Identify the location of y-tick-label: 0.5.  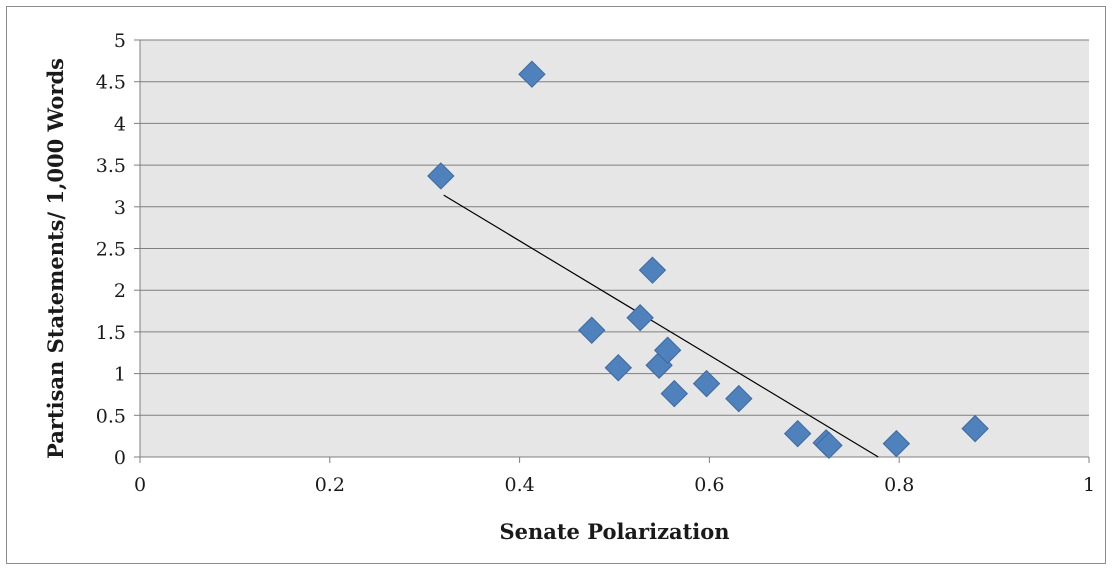
(111, 416).